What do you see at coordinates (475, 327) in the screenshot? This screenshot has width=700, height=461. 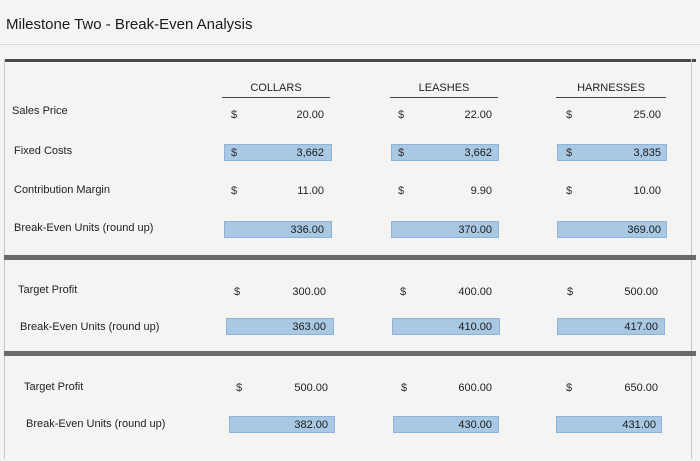 I see `cell-value: 410.00` at bounding box center [475, 327].